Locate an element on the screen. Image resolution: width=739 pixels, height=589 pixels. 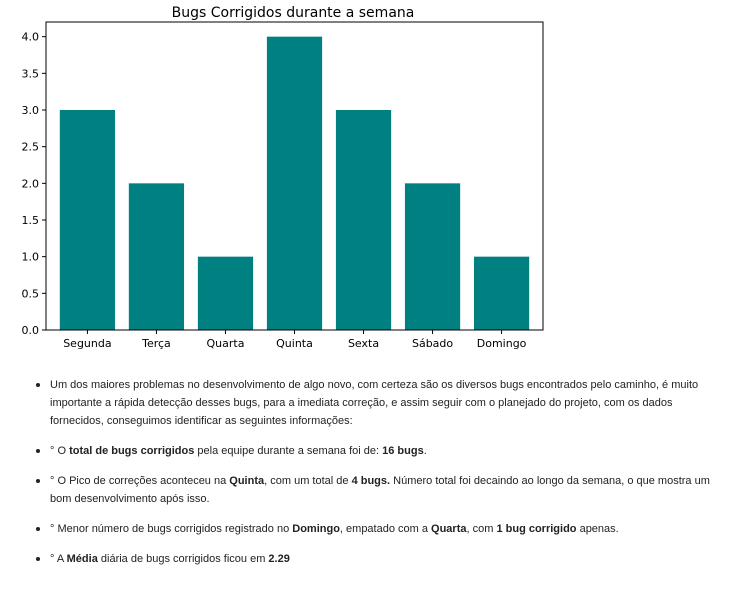
x-tick-label: Segunda is located at coordinates (87, 343).